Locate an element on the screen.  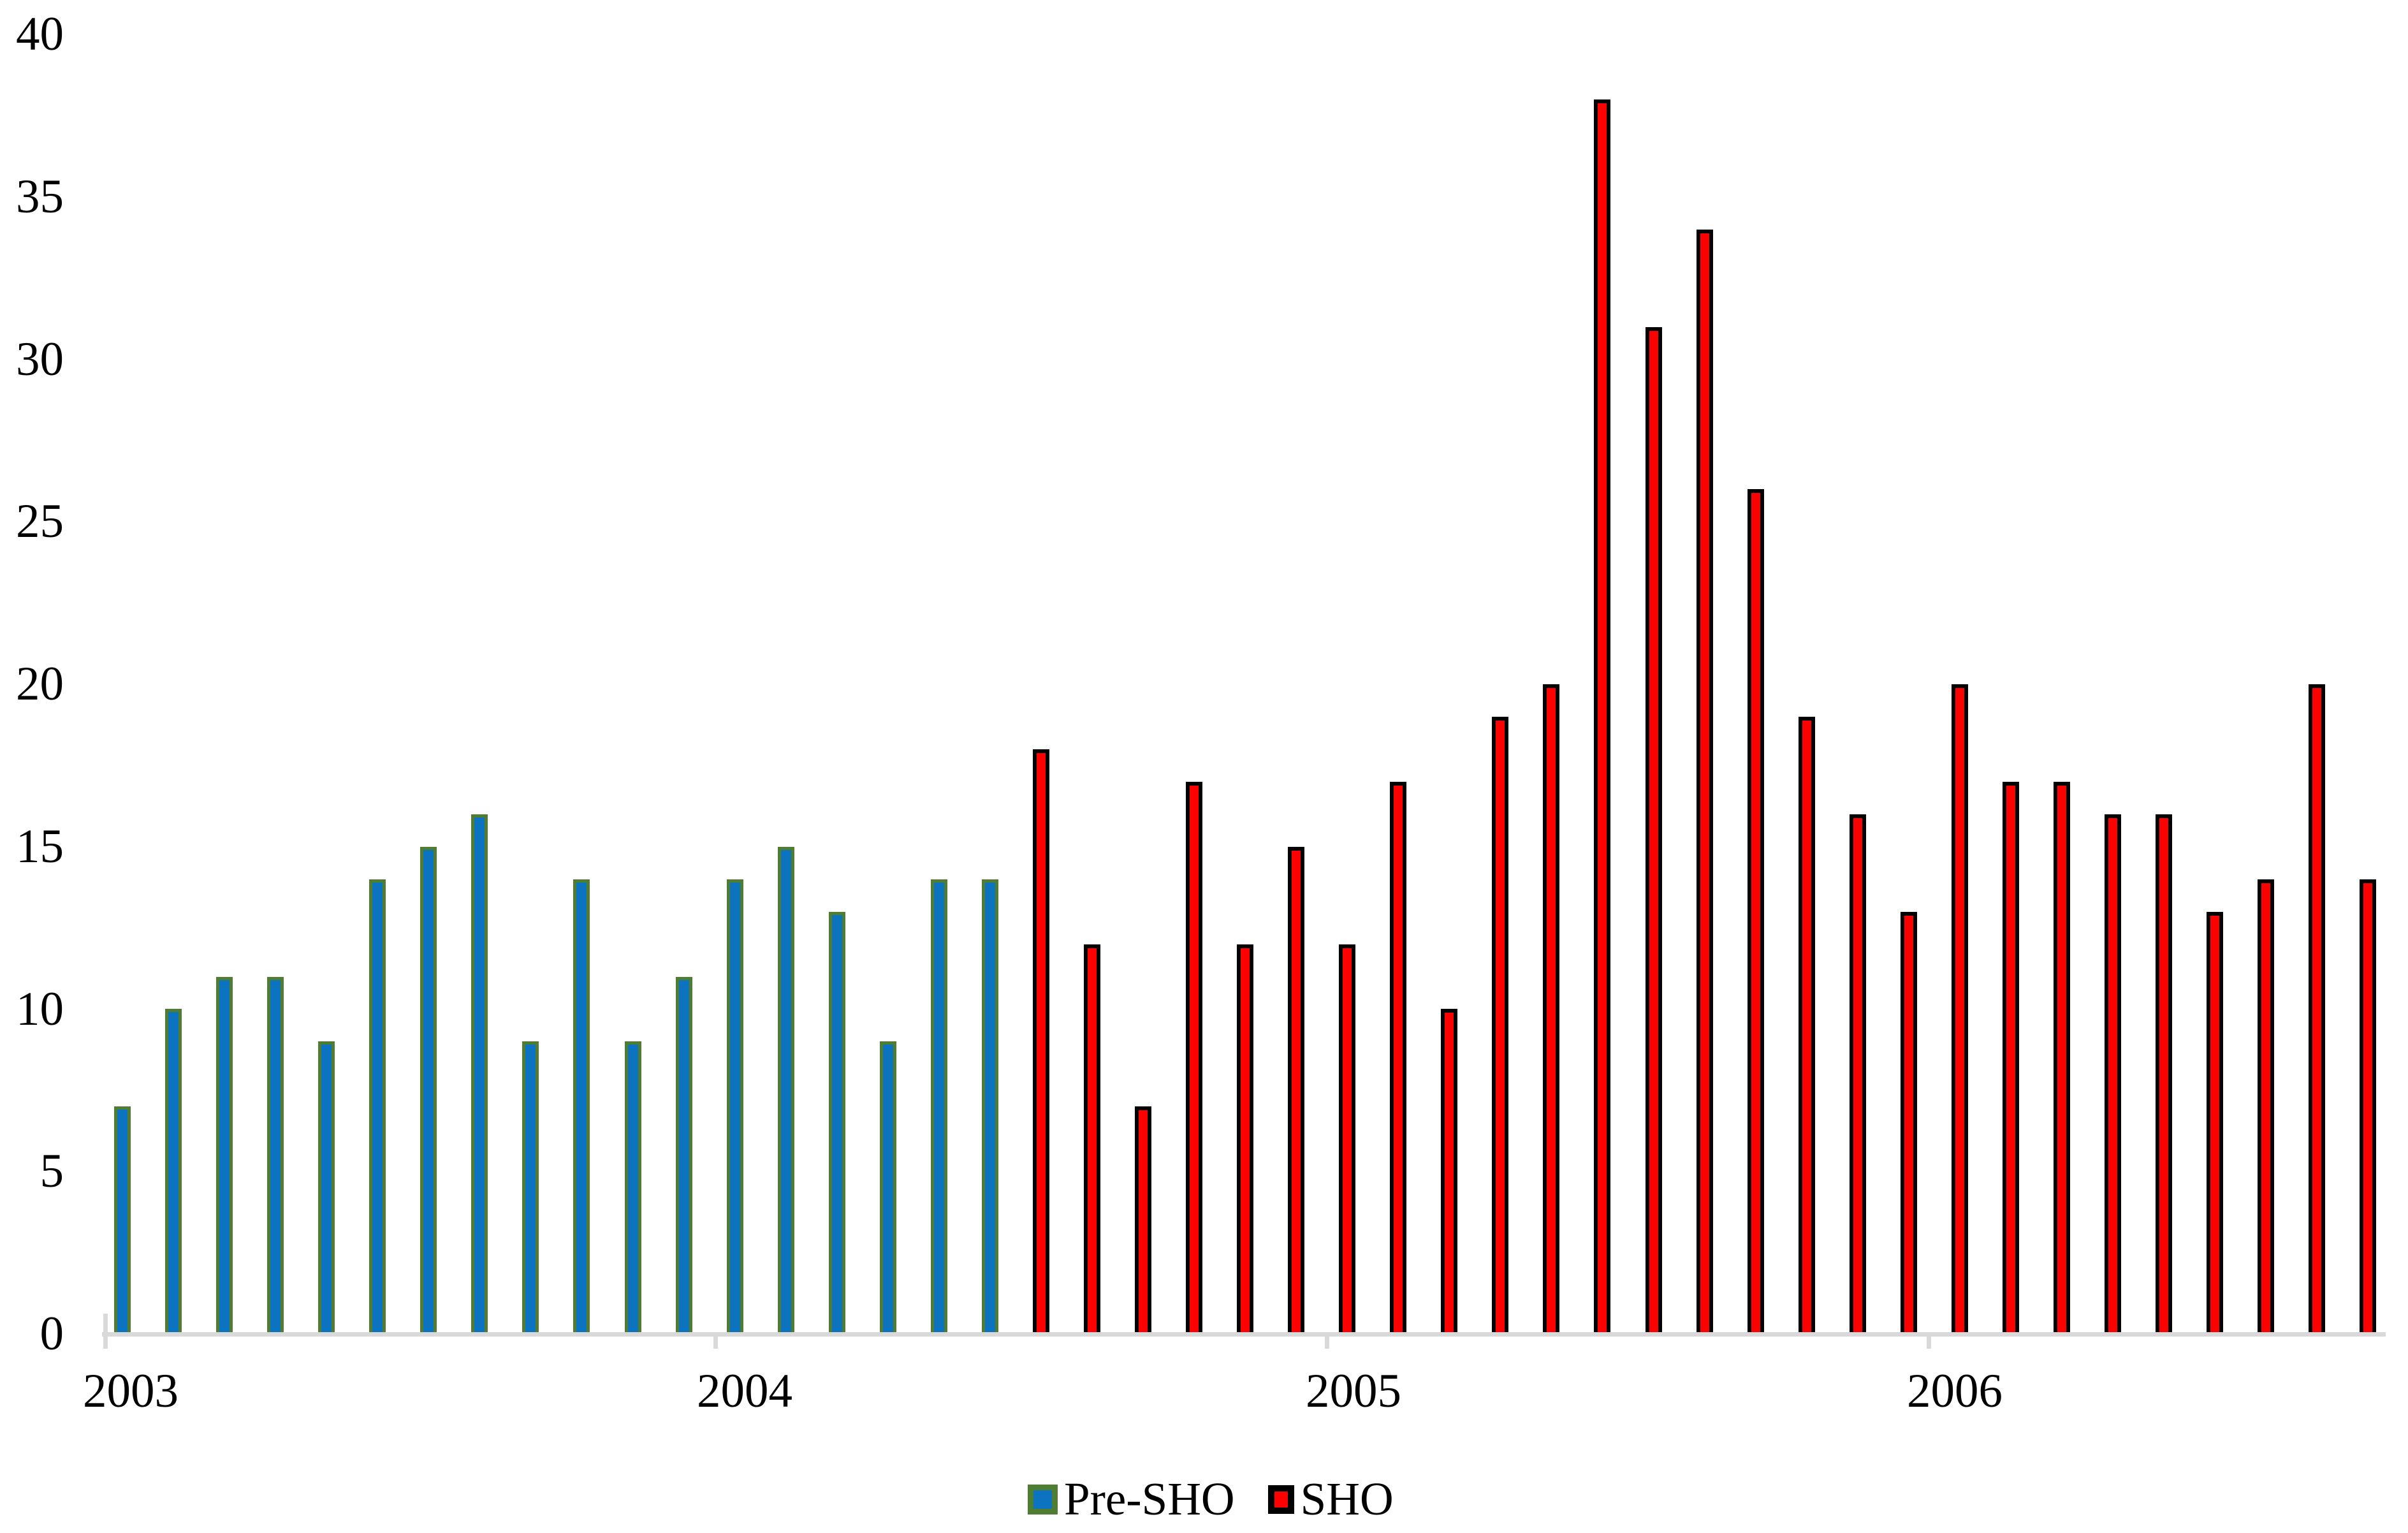
legend-label: Pre-SHO is located at coordinates (1149, 1499).